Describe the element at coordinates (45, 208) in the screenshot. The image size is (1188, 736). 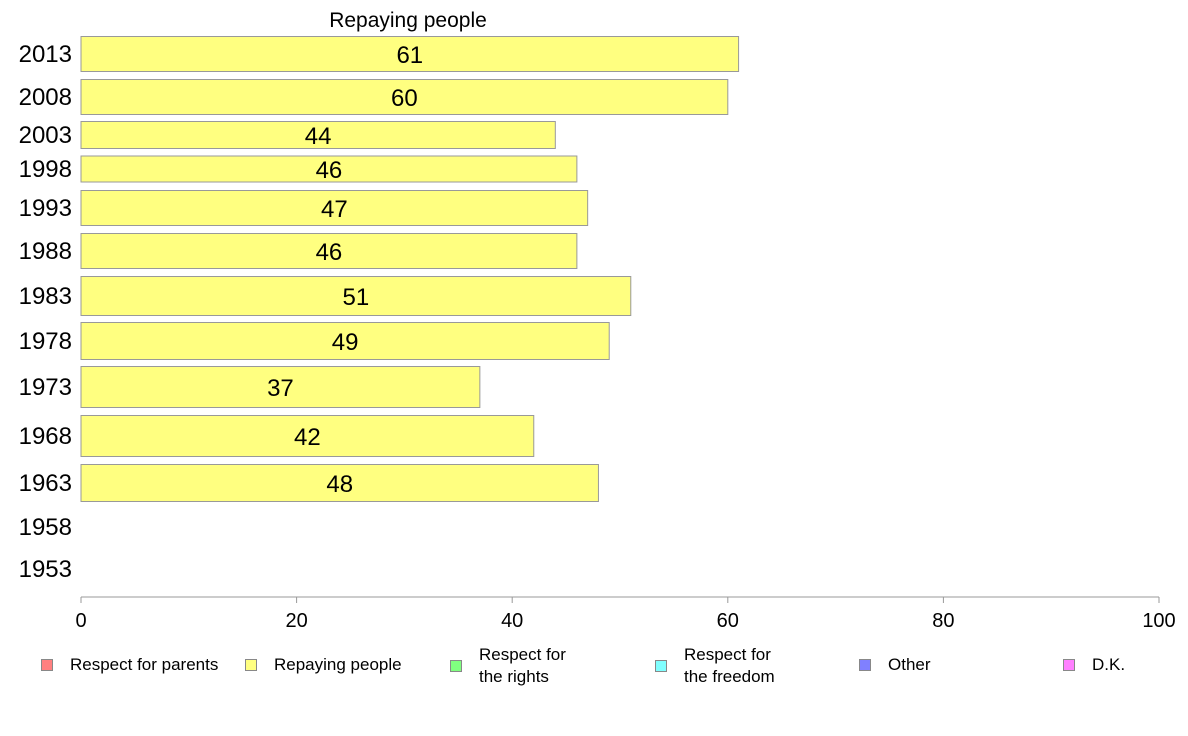
I see `y-tick-label: 1993` at that location.